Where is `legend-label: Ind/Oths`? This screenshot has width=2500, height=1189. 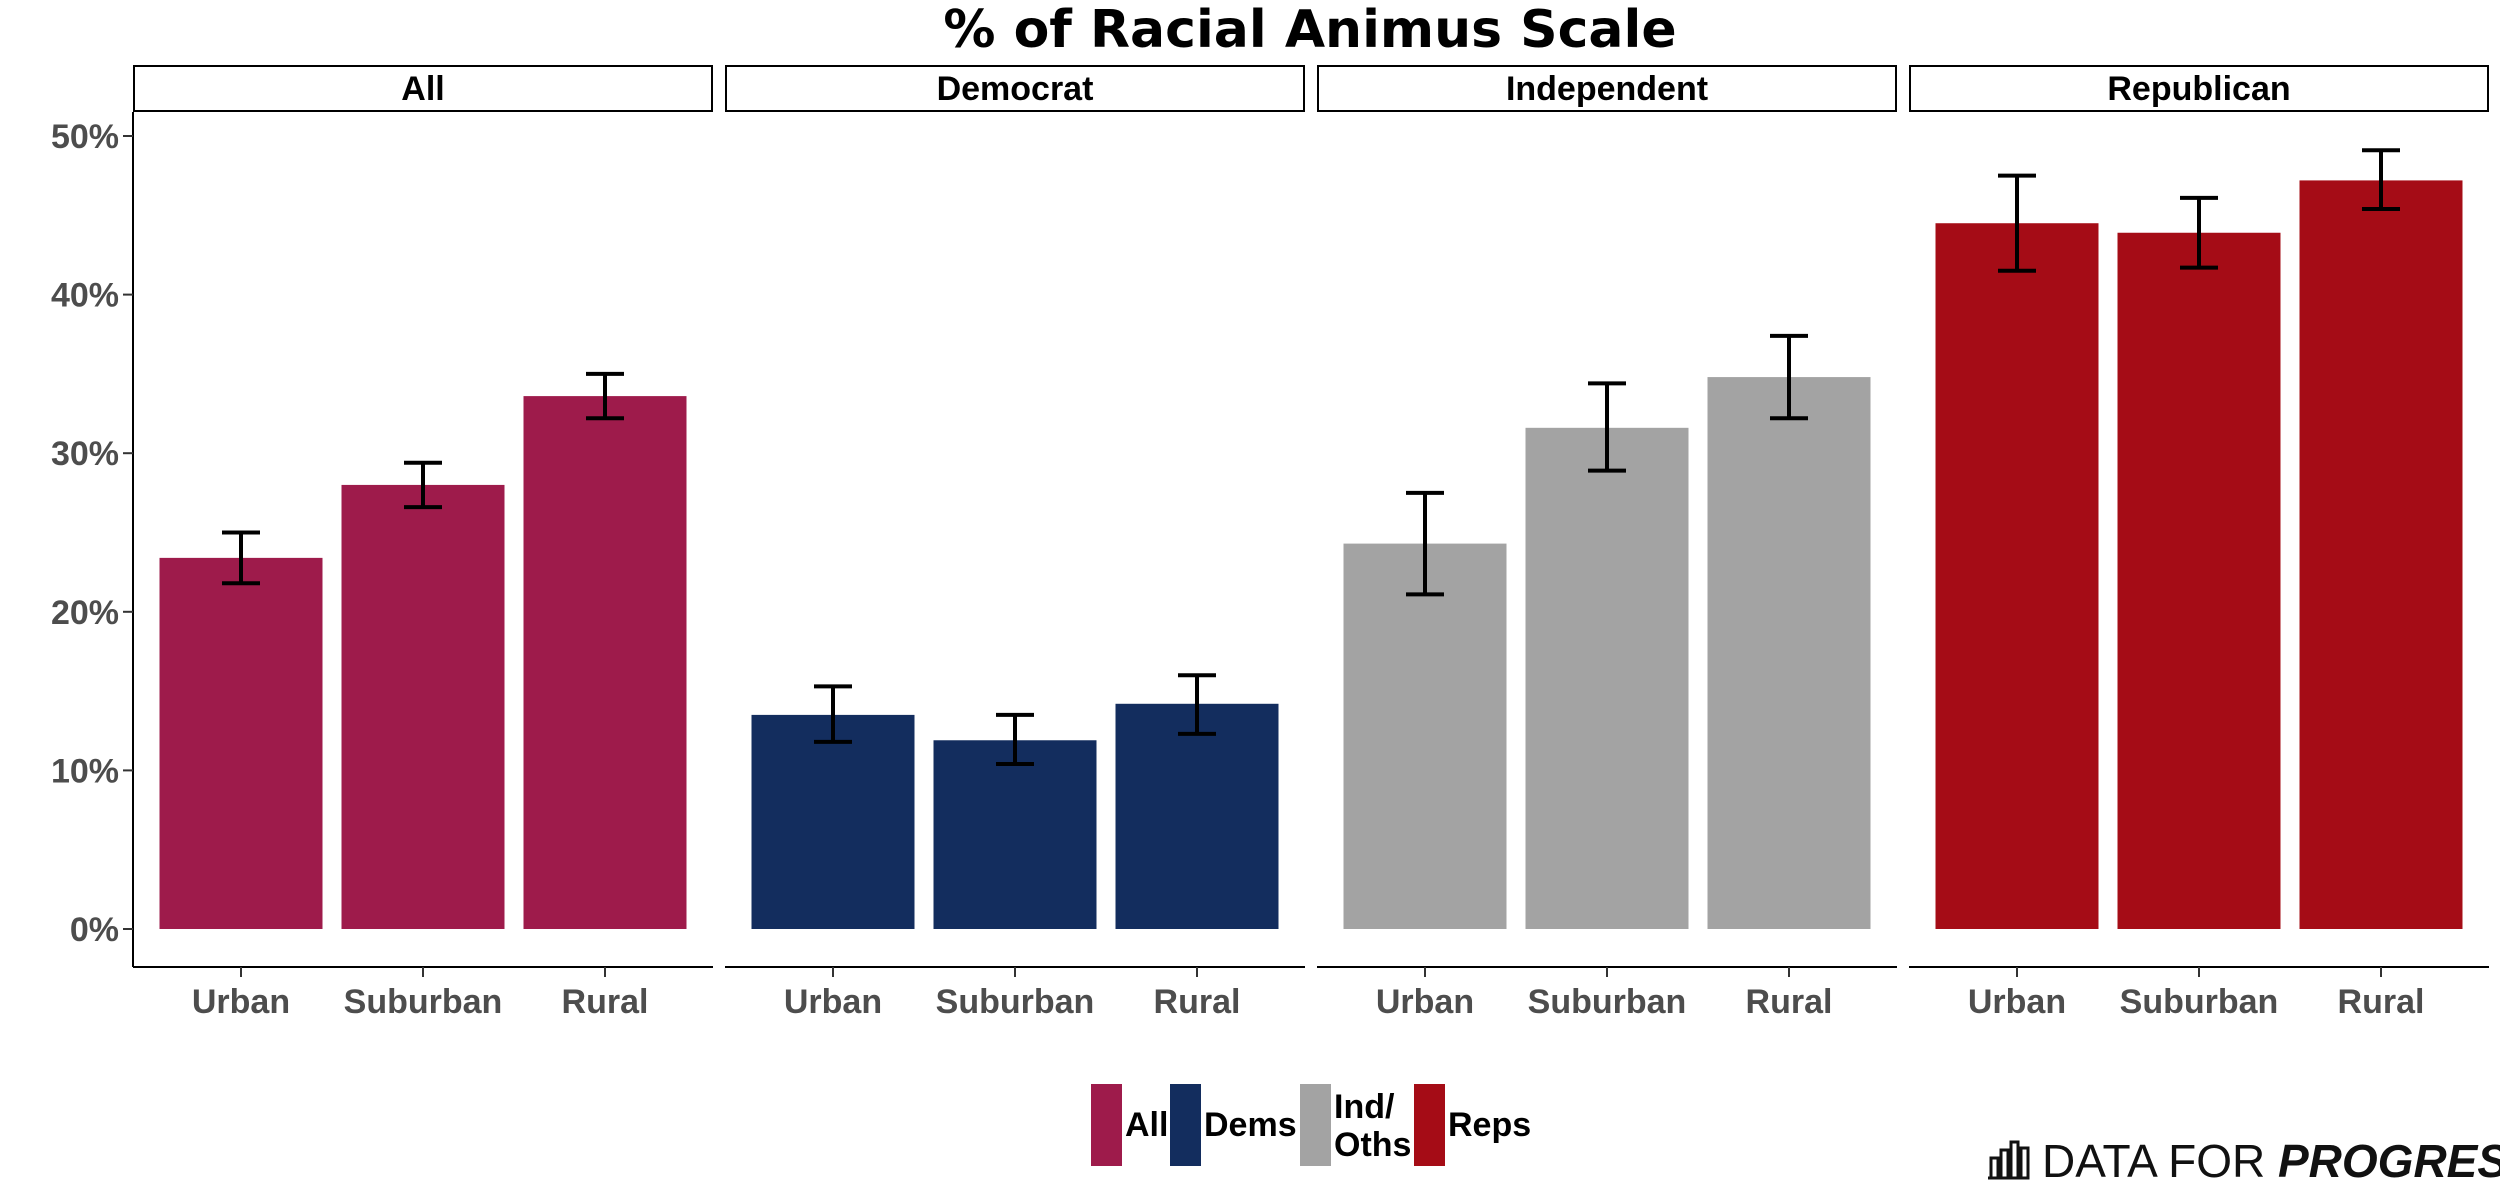 legend-label: Ind/Oths is located at coordinates (1372, 1126).